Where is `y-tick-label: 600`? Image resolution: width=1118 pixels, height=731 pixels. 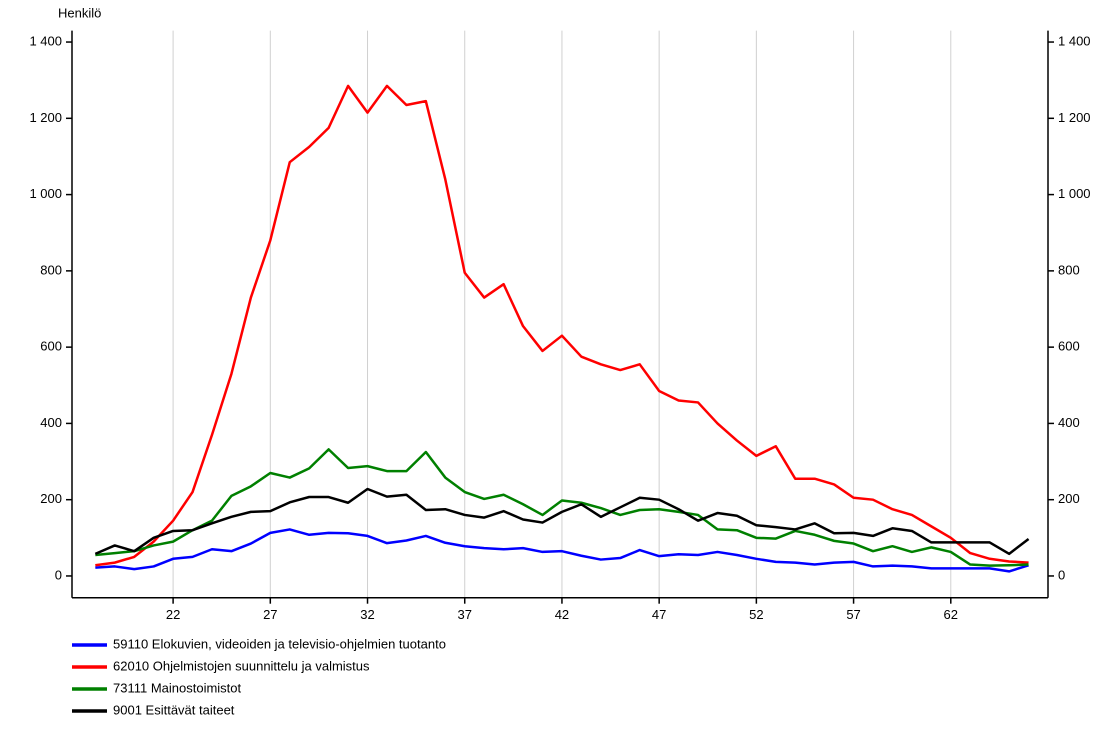
y-tick-label: 600 is located at coordinates (51, 346).